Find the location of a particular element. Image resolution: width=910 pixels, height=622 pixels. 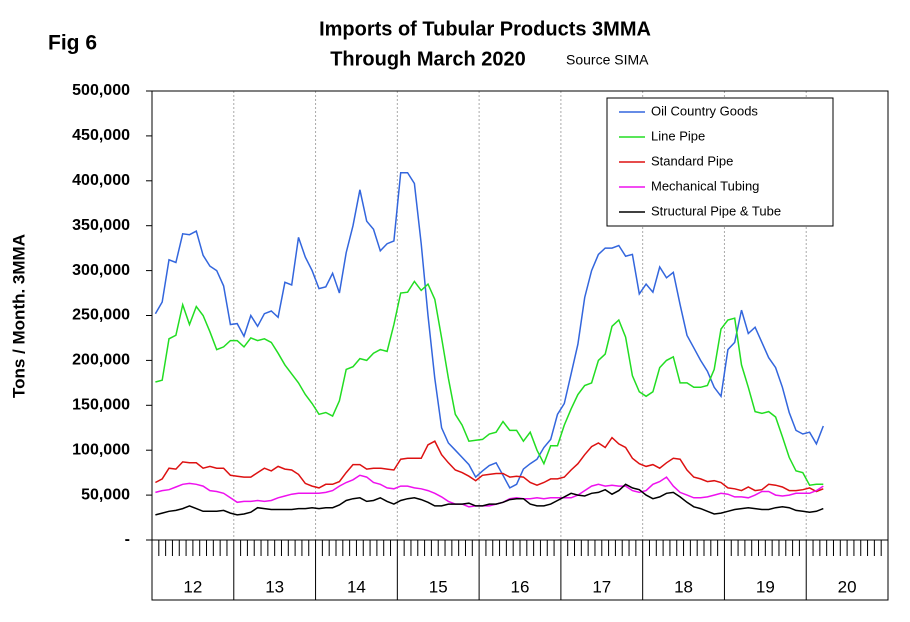

x-tick-label: 12 is located at coordinates (192, 586).